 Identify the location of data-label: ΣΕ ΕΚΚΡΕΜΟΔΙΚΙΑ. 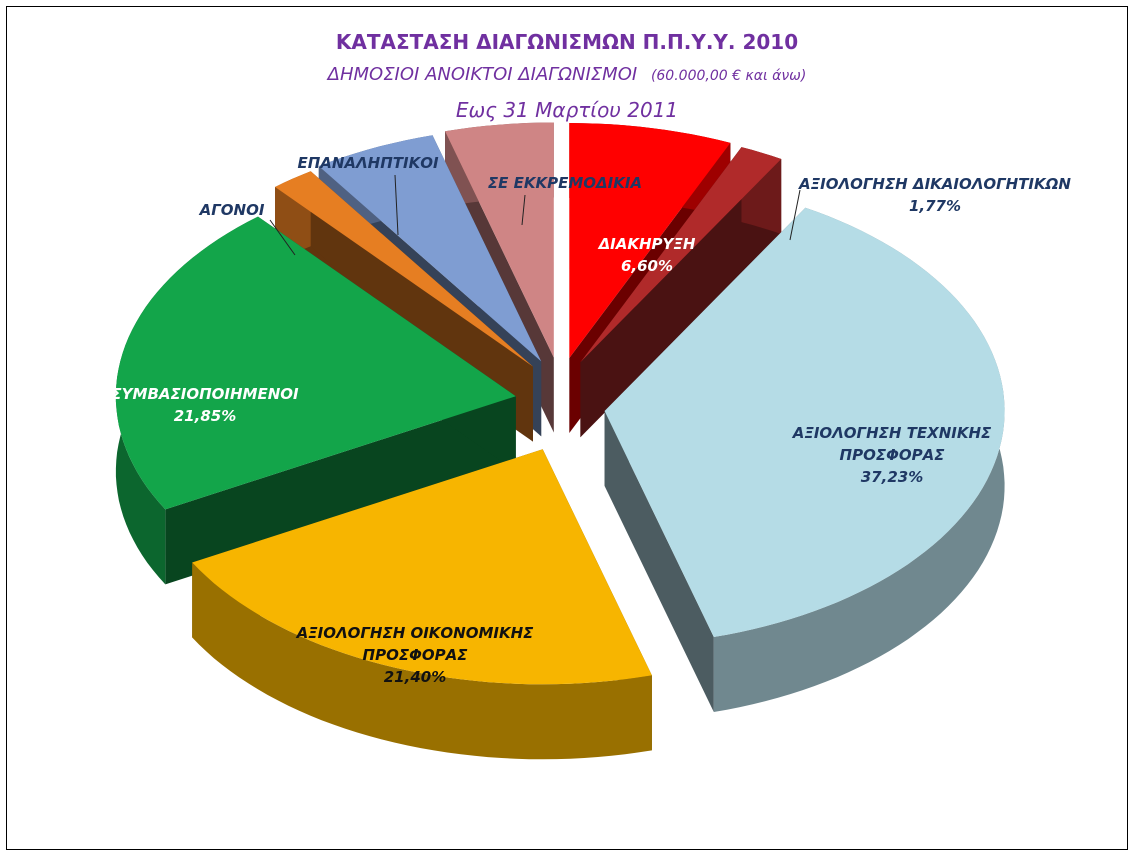
(565, 183).